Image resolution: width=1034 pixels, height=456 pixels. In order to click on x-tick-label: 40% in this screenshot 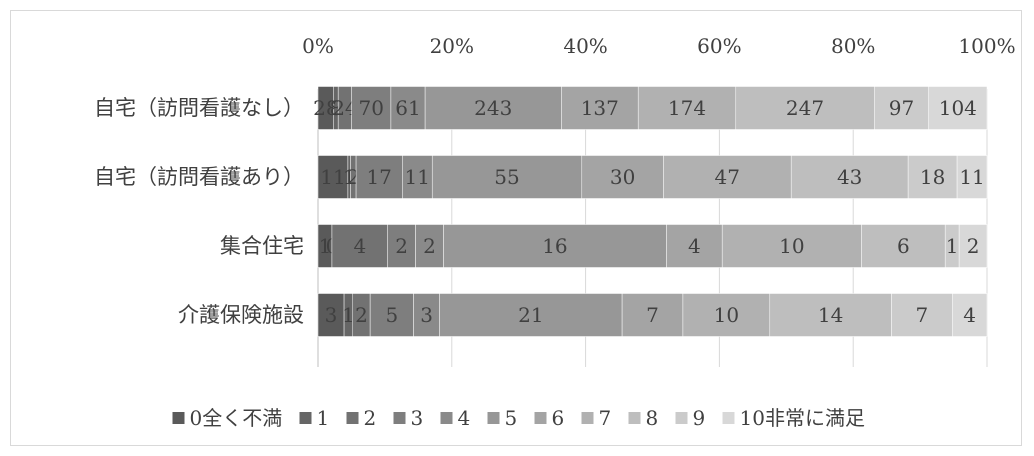, I will do `click(585, 46)`.